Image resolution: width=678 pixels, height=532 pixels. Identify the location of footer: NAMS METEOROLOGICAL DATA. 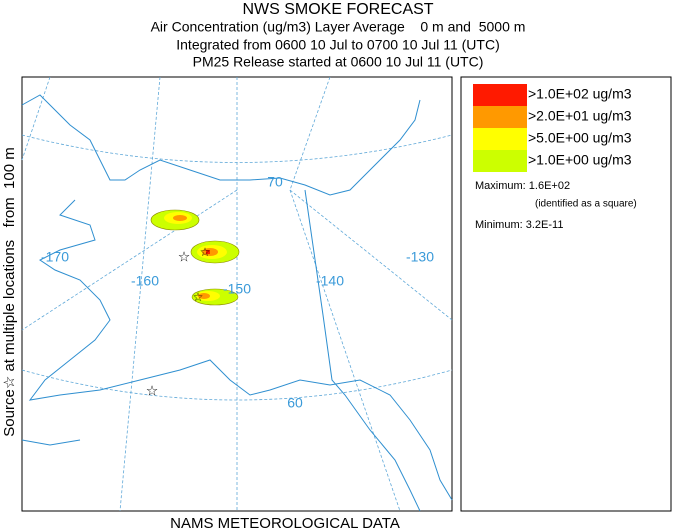
(285, 523).